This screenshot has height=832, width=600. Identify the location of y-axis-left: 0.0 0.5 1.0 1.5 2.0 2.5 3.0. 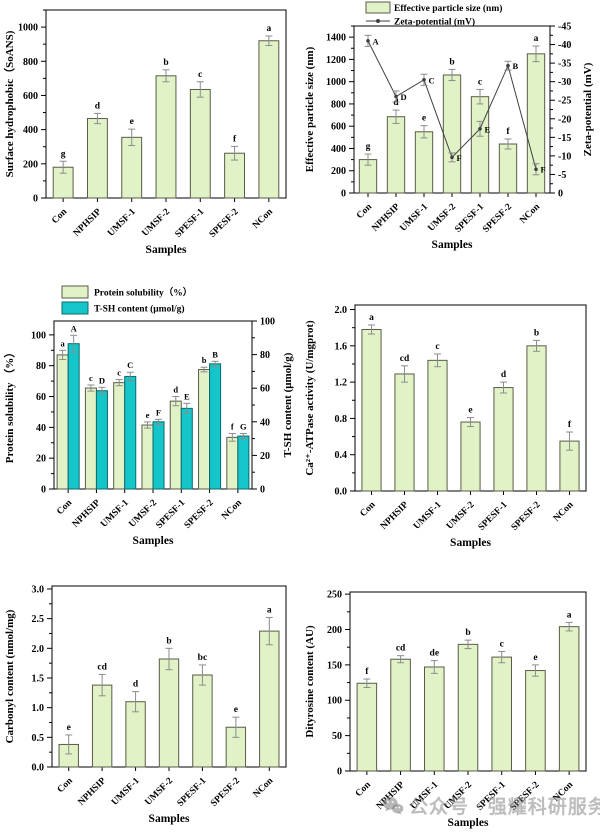
(42, 679).